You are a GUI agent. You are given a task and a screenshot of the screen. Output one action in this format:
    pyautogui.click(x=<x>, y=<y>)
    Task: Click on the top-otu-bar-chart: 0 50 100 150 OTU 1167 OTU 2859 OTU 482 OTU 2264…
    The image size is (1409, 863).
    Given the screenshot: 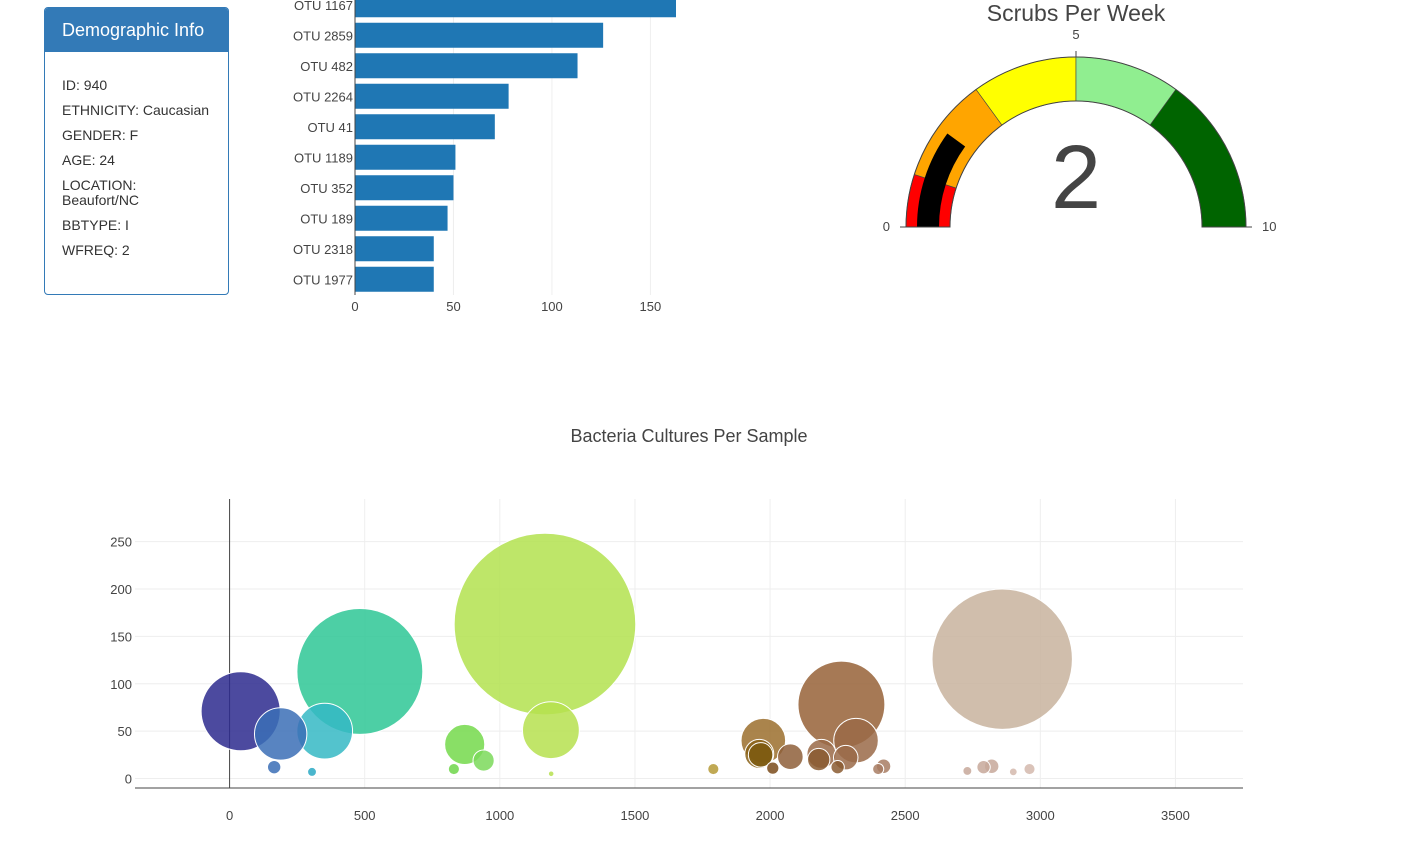 What is the action you would take?
    pyautogui.click(x=484, y=157)
    